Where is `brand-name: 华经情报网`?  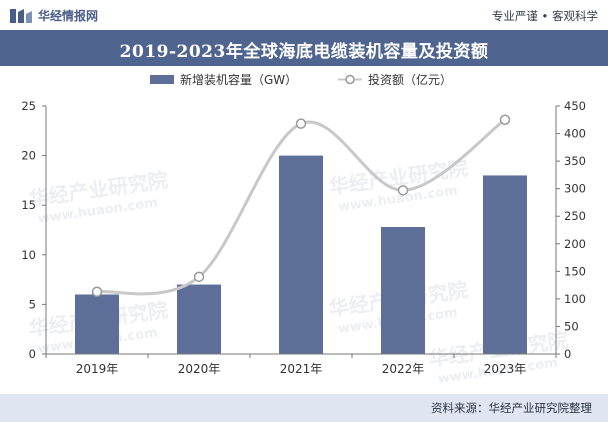
brand-name: 华经情报网 is located at coordinates (68, 16).